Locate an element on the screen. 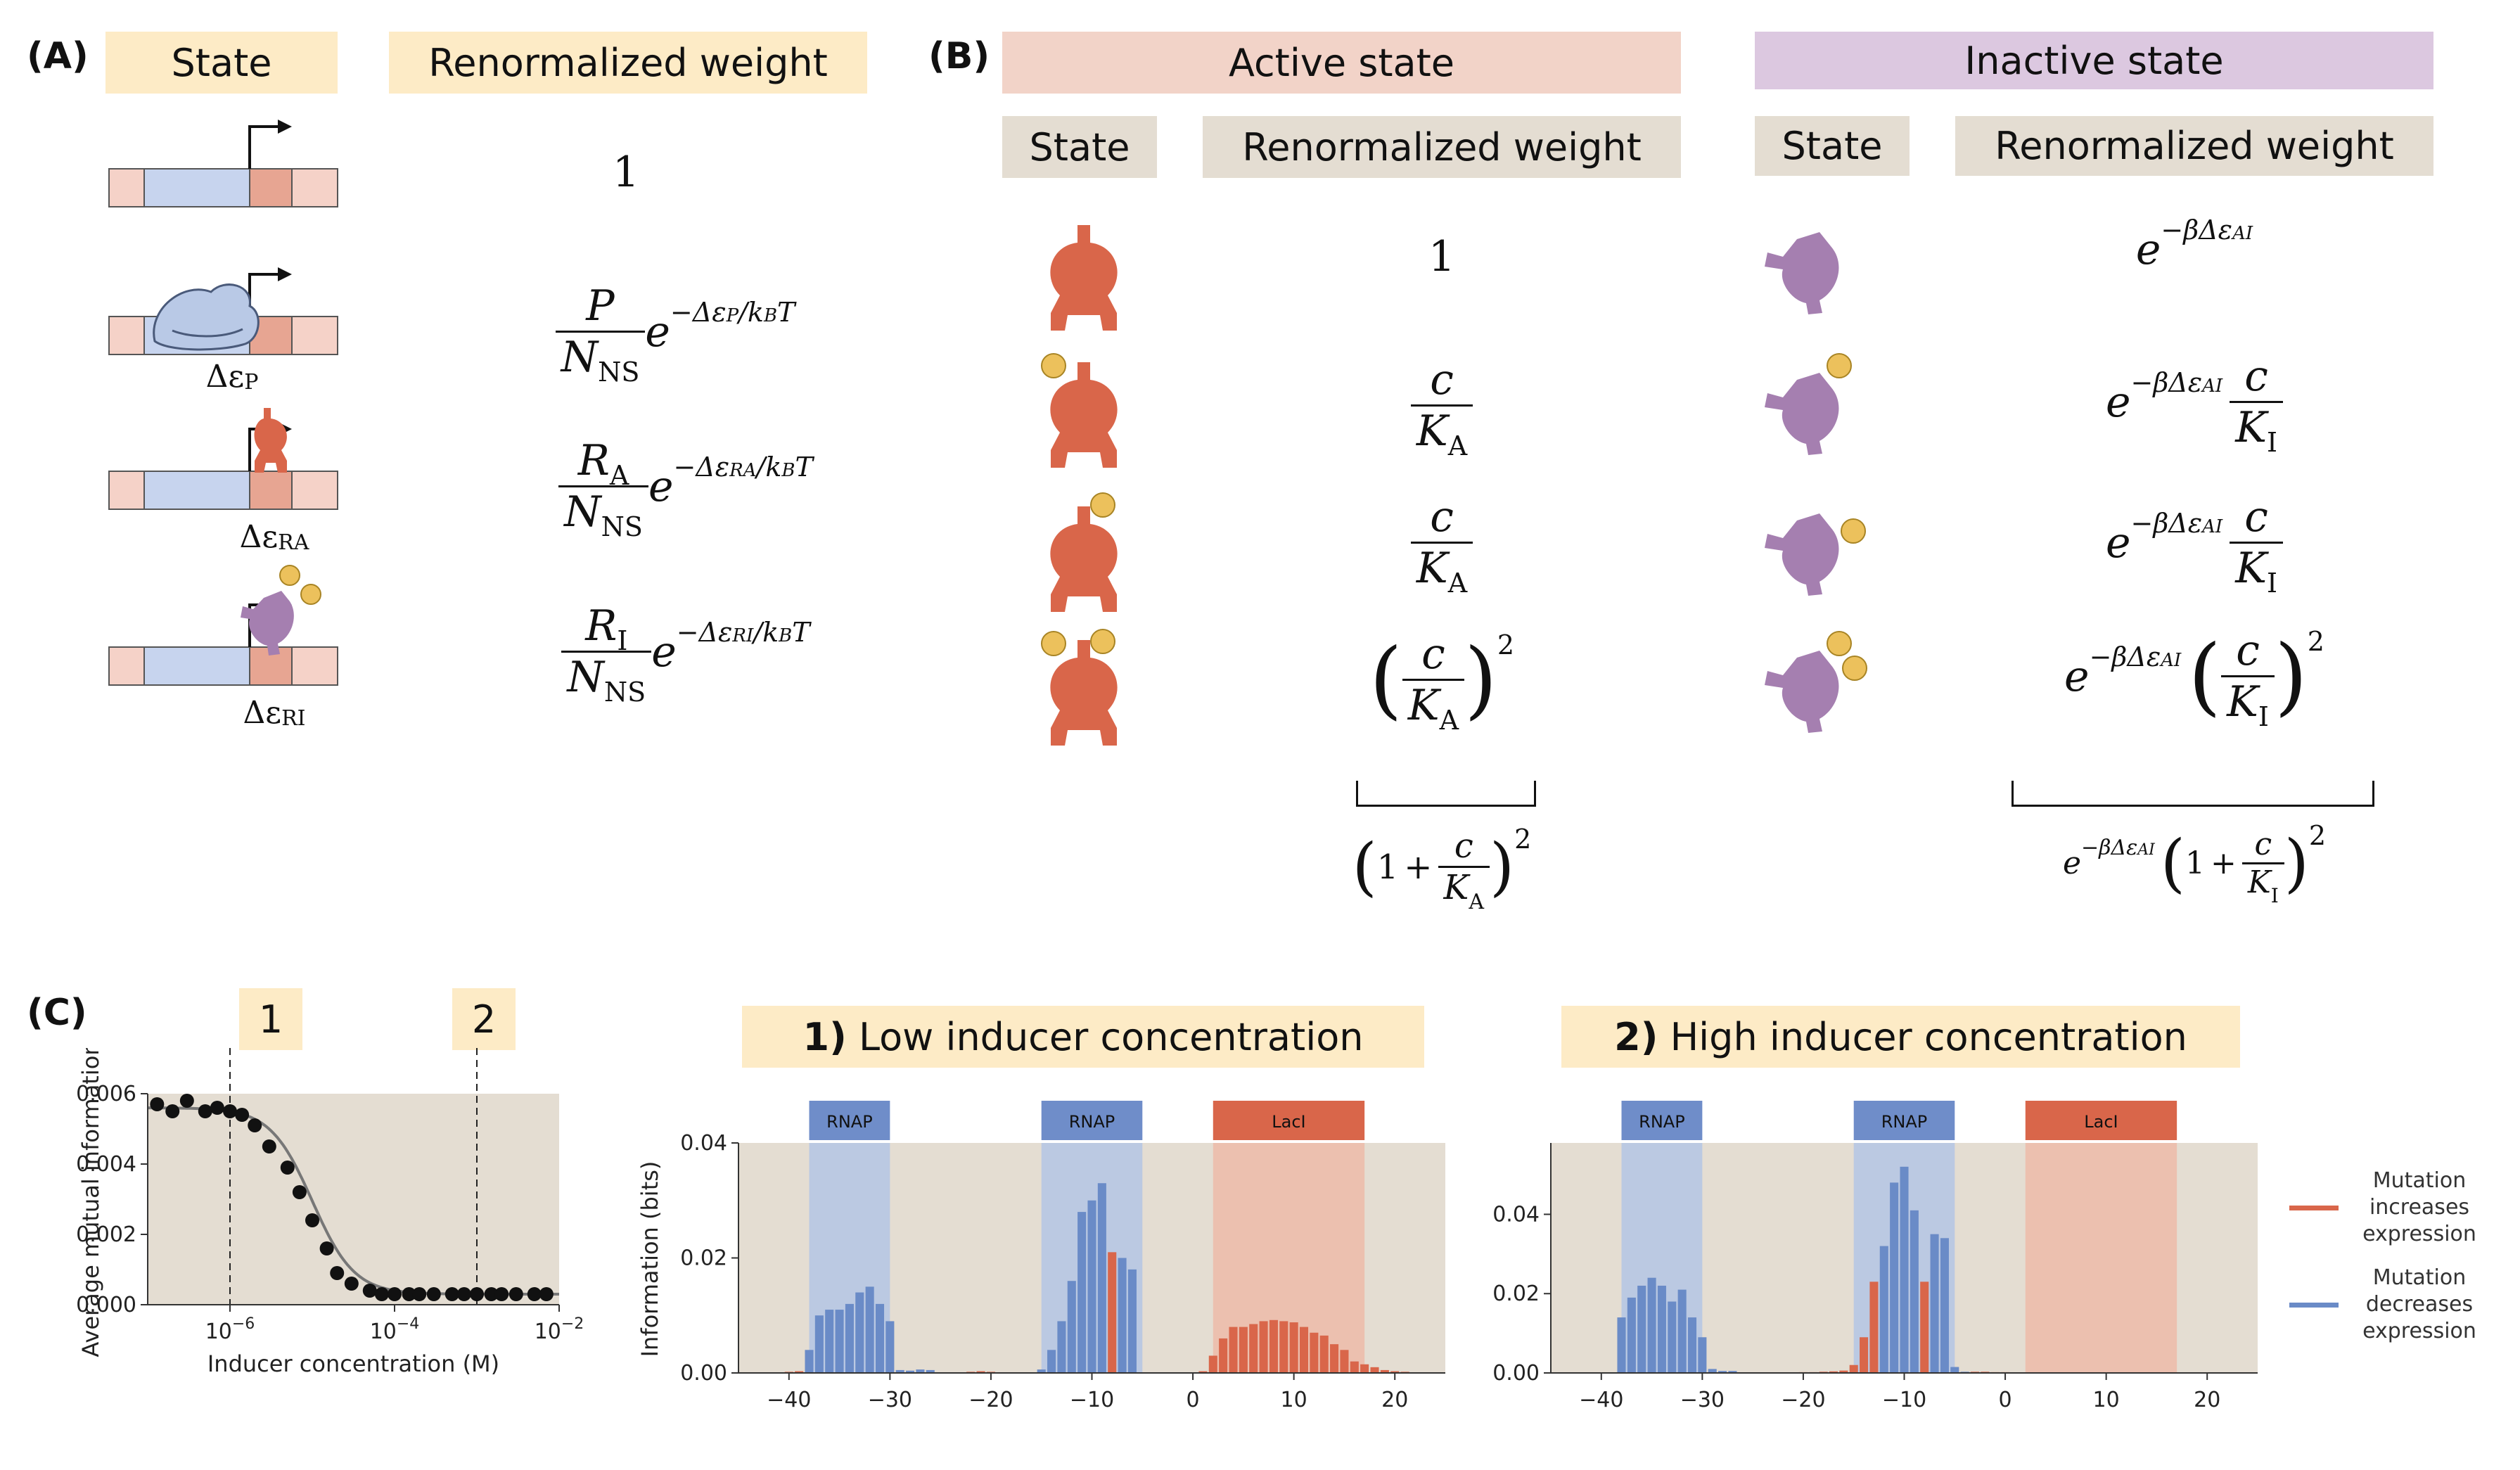  dna-inactive-repressor is located at coordinates (223, 625).